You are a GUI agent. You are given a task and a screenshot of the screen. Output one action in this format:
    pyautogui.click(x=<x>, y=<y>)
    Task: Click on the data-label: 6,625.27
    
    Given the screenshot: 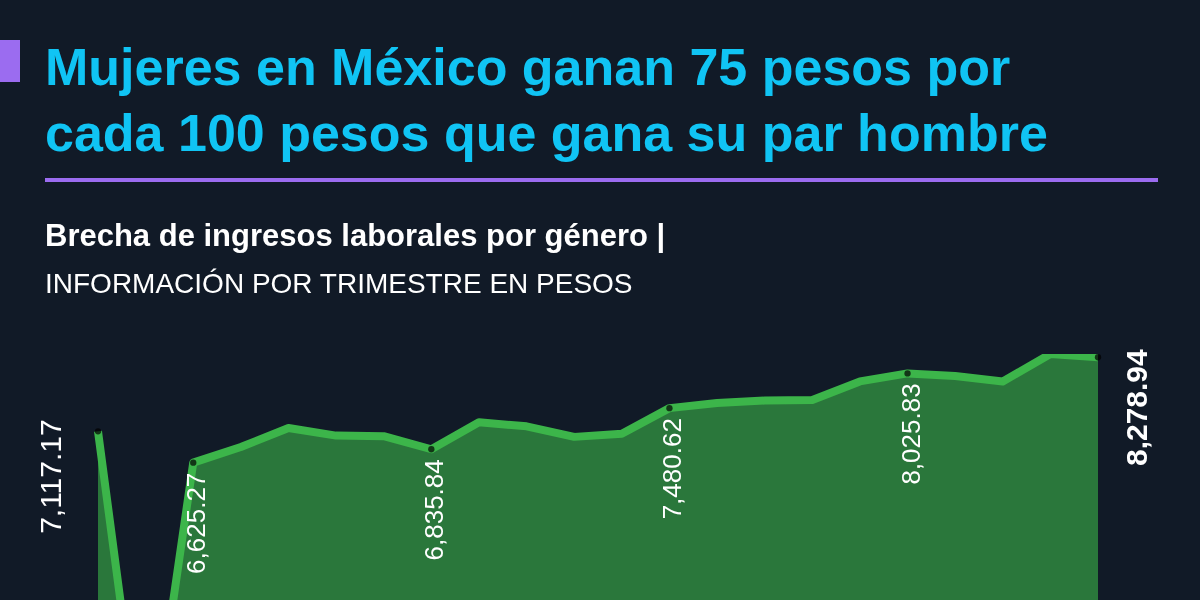 What is the action you would take?
    pyautogui.click(x=196, y=523)
    